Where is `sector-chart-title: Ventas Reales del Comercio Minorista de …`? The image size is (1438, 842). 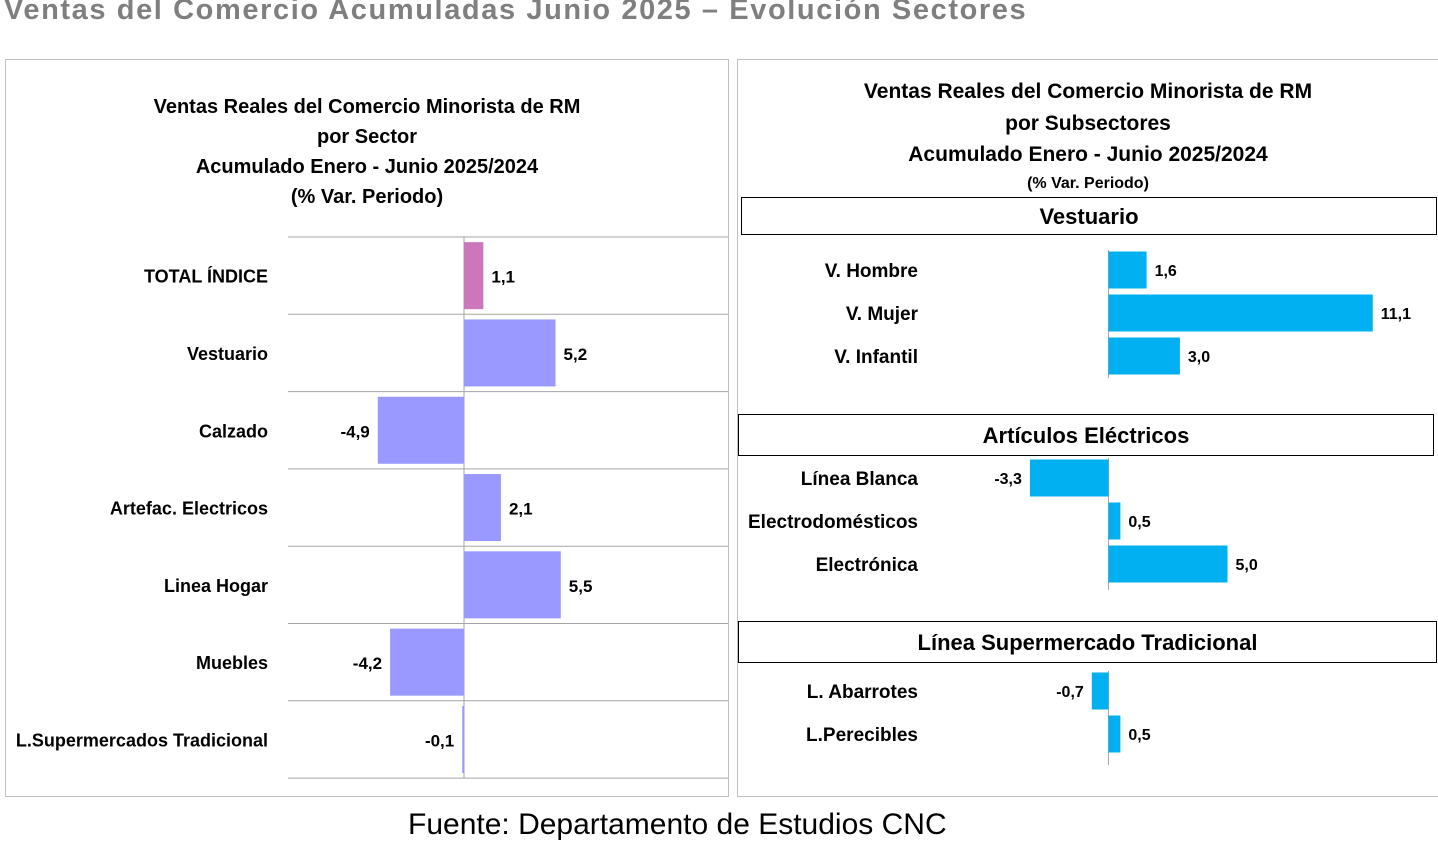
sector-chart-title: Ventas Reales del Comercio Minorista de … is located at coordinates (367, 152).